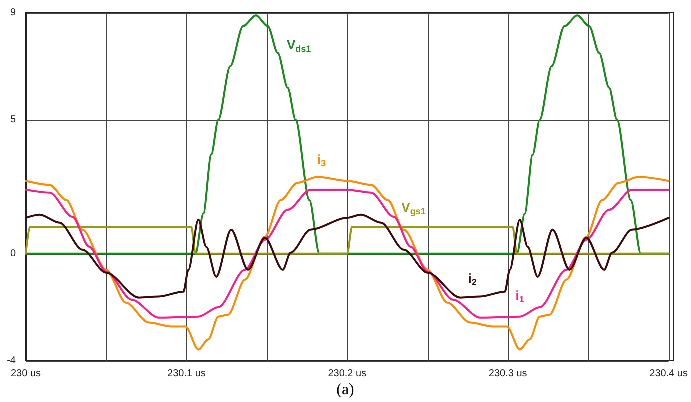  I want to click on y-tick-label: -4, so click(11, 361).